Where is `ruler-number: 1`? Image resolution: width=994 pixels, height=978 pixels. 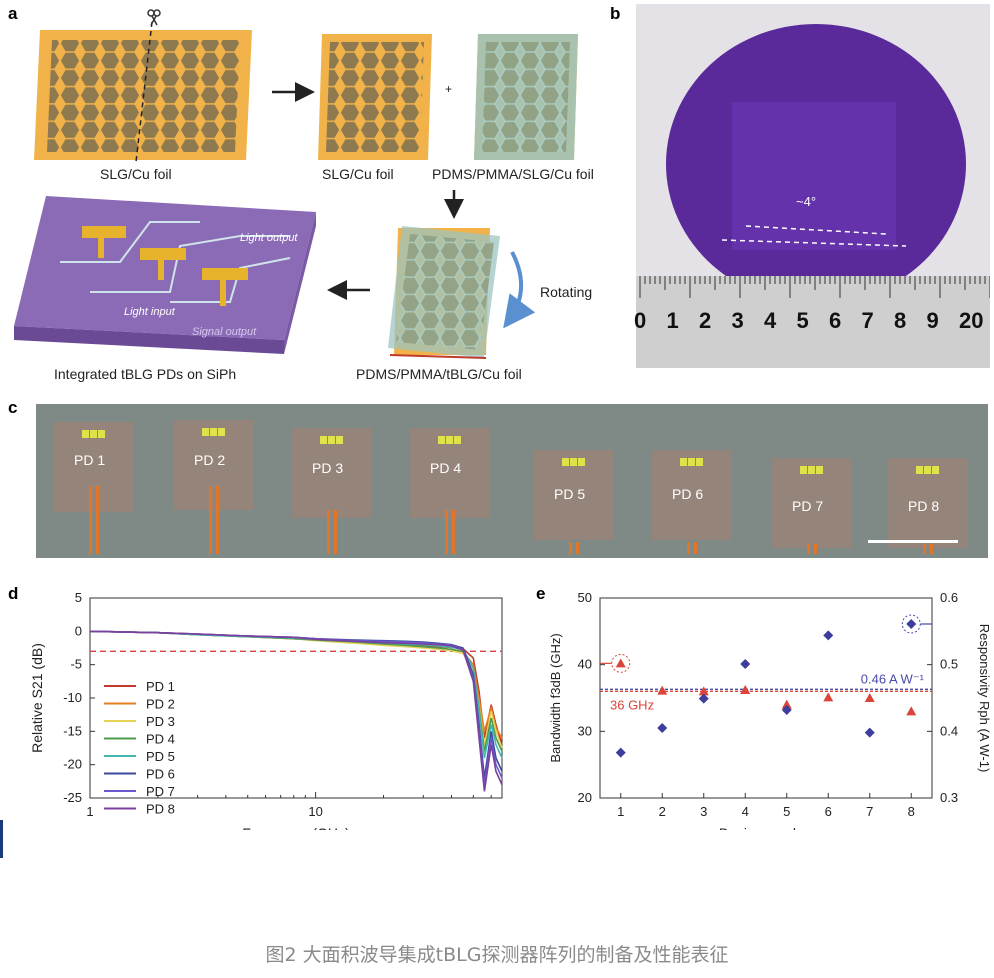 ruler-number: 1 is located at coordinates (672, 320).